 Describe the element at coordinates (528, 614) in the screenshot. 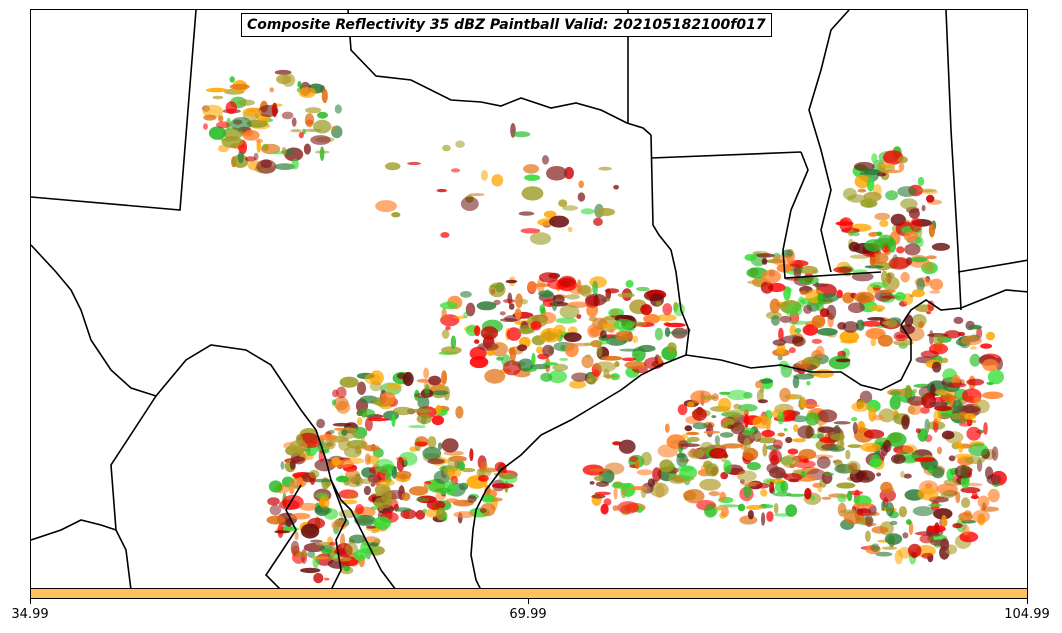

I see `colorbar-label-mid: 69.99` at that location.